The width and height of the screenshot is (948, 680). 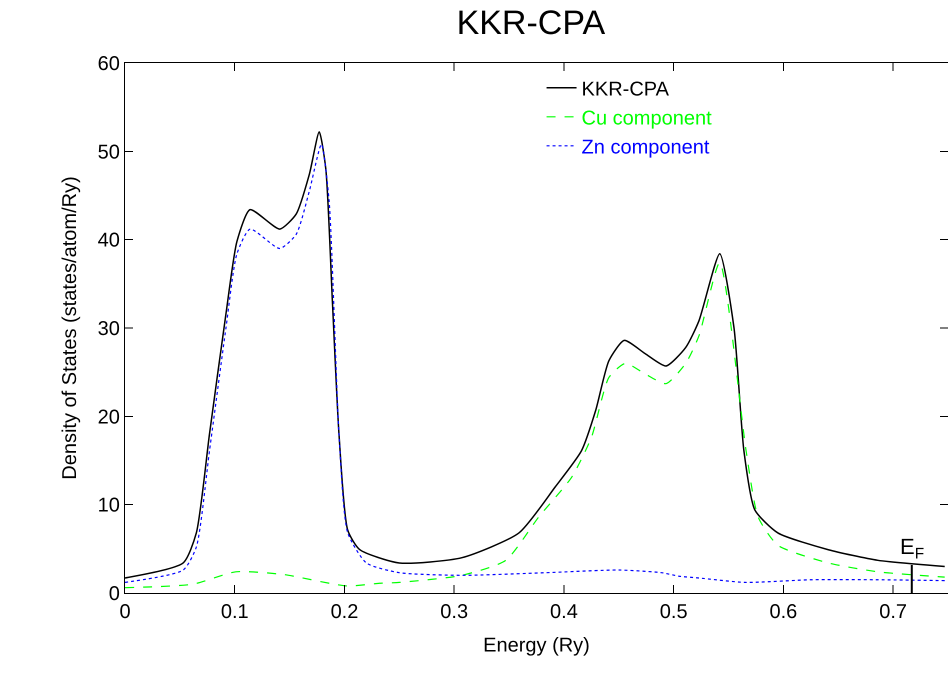 What do you see at coordinates (531, 23) in the screenshot?
I see `chart-title: KKR-CPA` at bounding box center [531, 23].